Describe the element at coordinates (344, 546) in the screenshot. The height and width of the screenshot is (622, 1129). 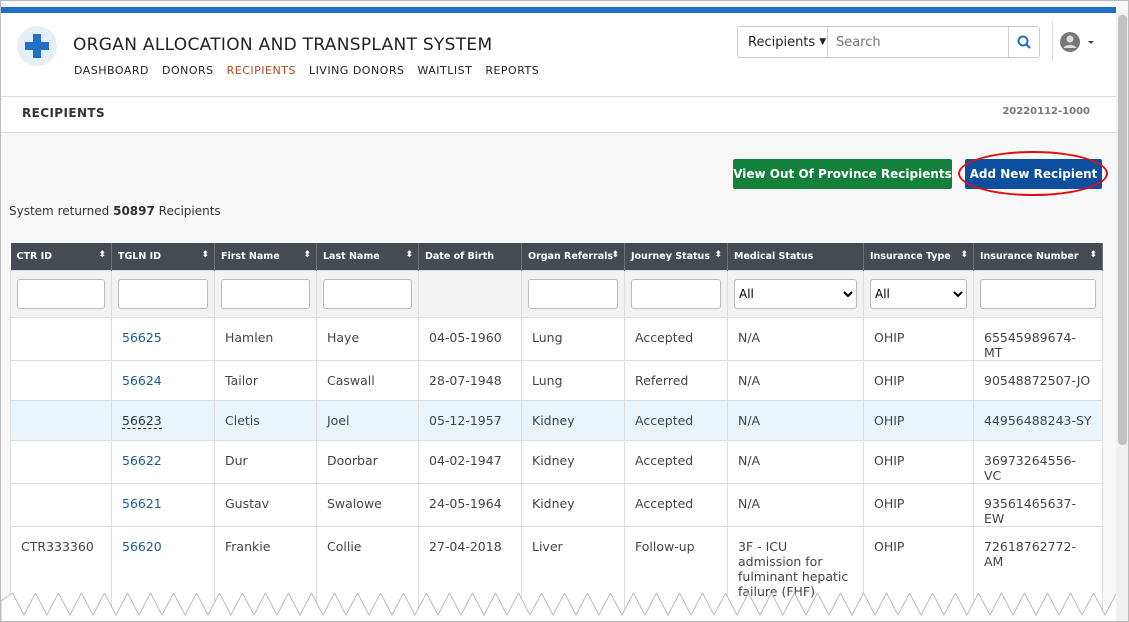
I see `cell-text: Collie` at that location.